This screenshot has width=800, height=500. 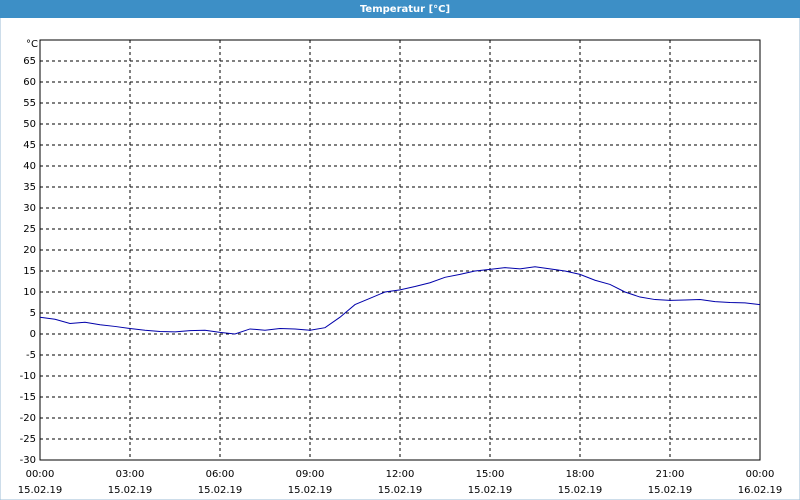 What do you see at coordinates (29, 229) in the screenshot?
I see `y-tick-label: 25` at bounding box center [29, 229].